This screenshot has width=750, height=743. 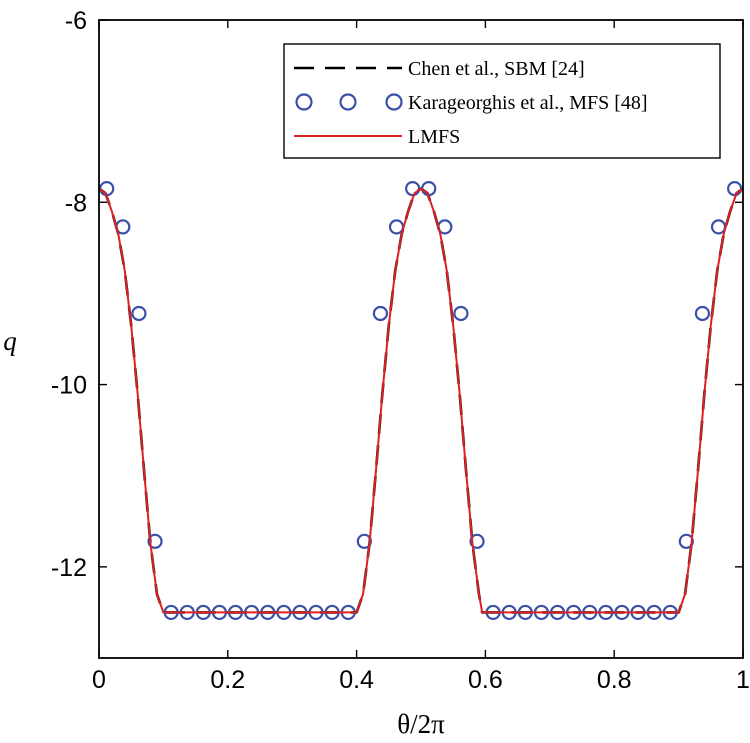 What do you see at coordinates (99, 680) in the screenshot?
I see `x-tick-label: 0` at bounding box center [99, 680].